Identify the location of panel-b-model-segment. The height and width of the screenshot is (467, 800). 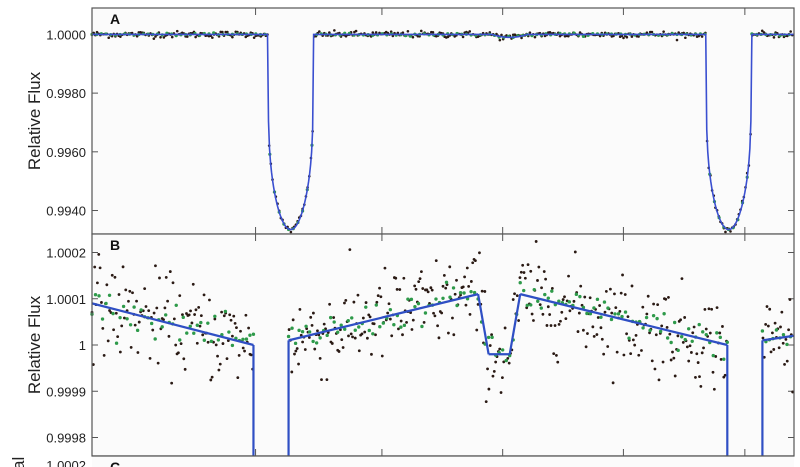
(515, 324).